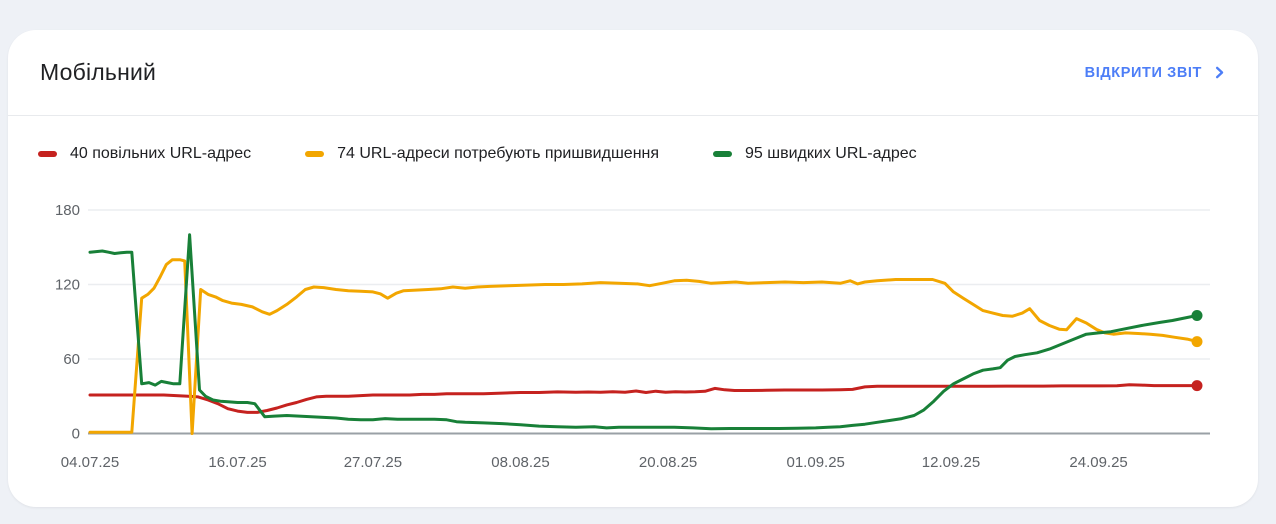 The height and width of the screenshot is (524, 1276). Describe the element at coordinates (643, 398) in the screenshot. I see `line-series-slow-urls` at that location.